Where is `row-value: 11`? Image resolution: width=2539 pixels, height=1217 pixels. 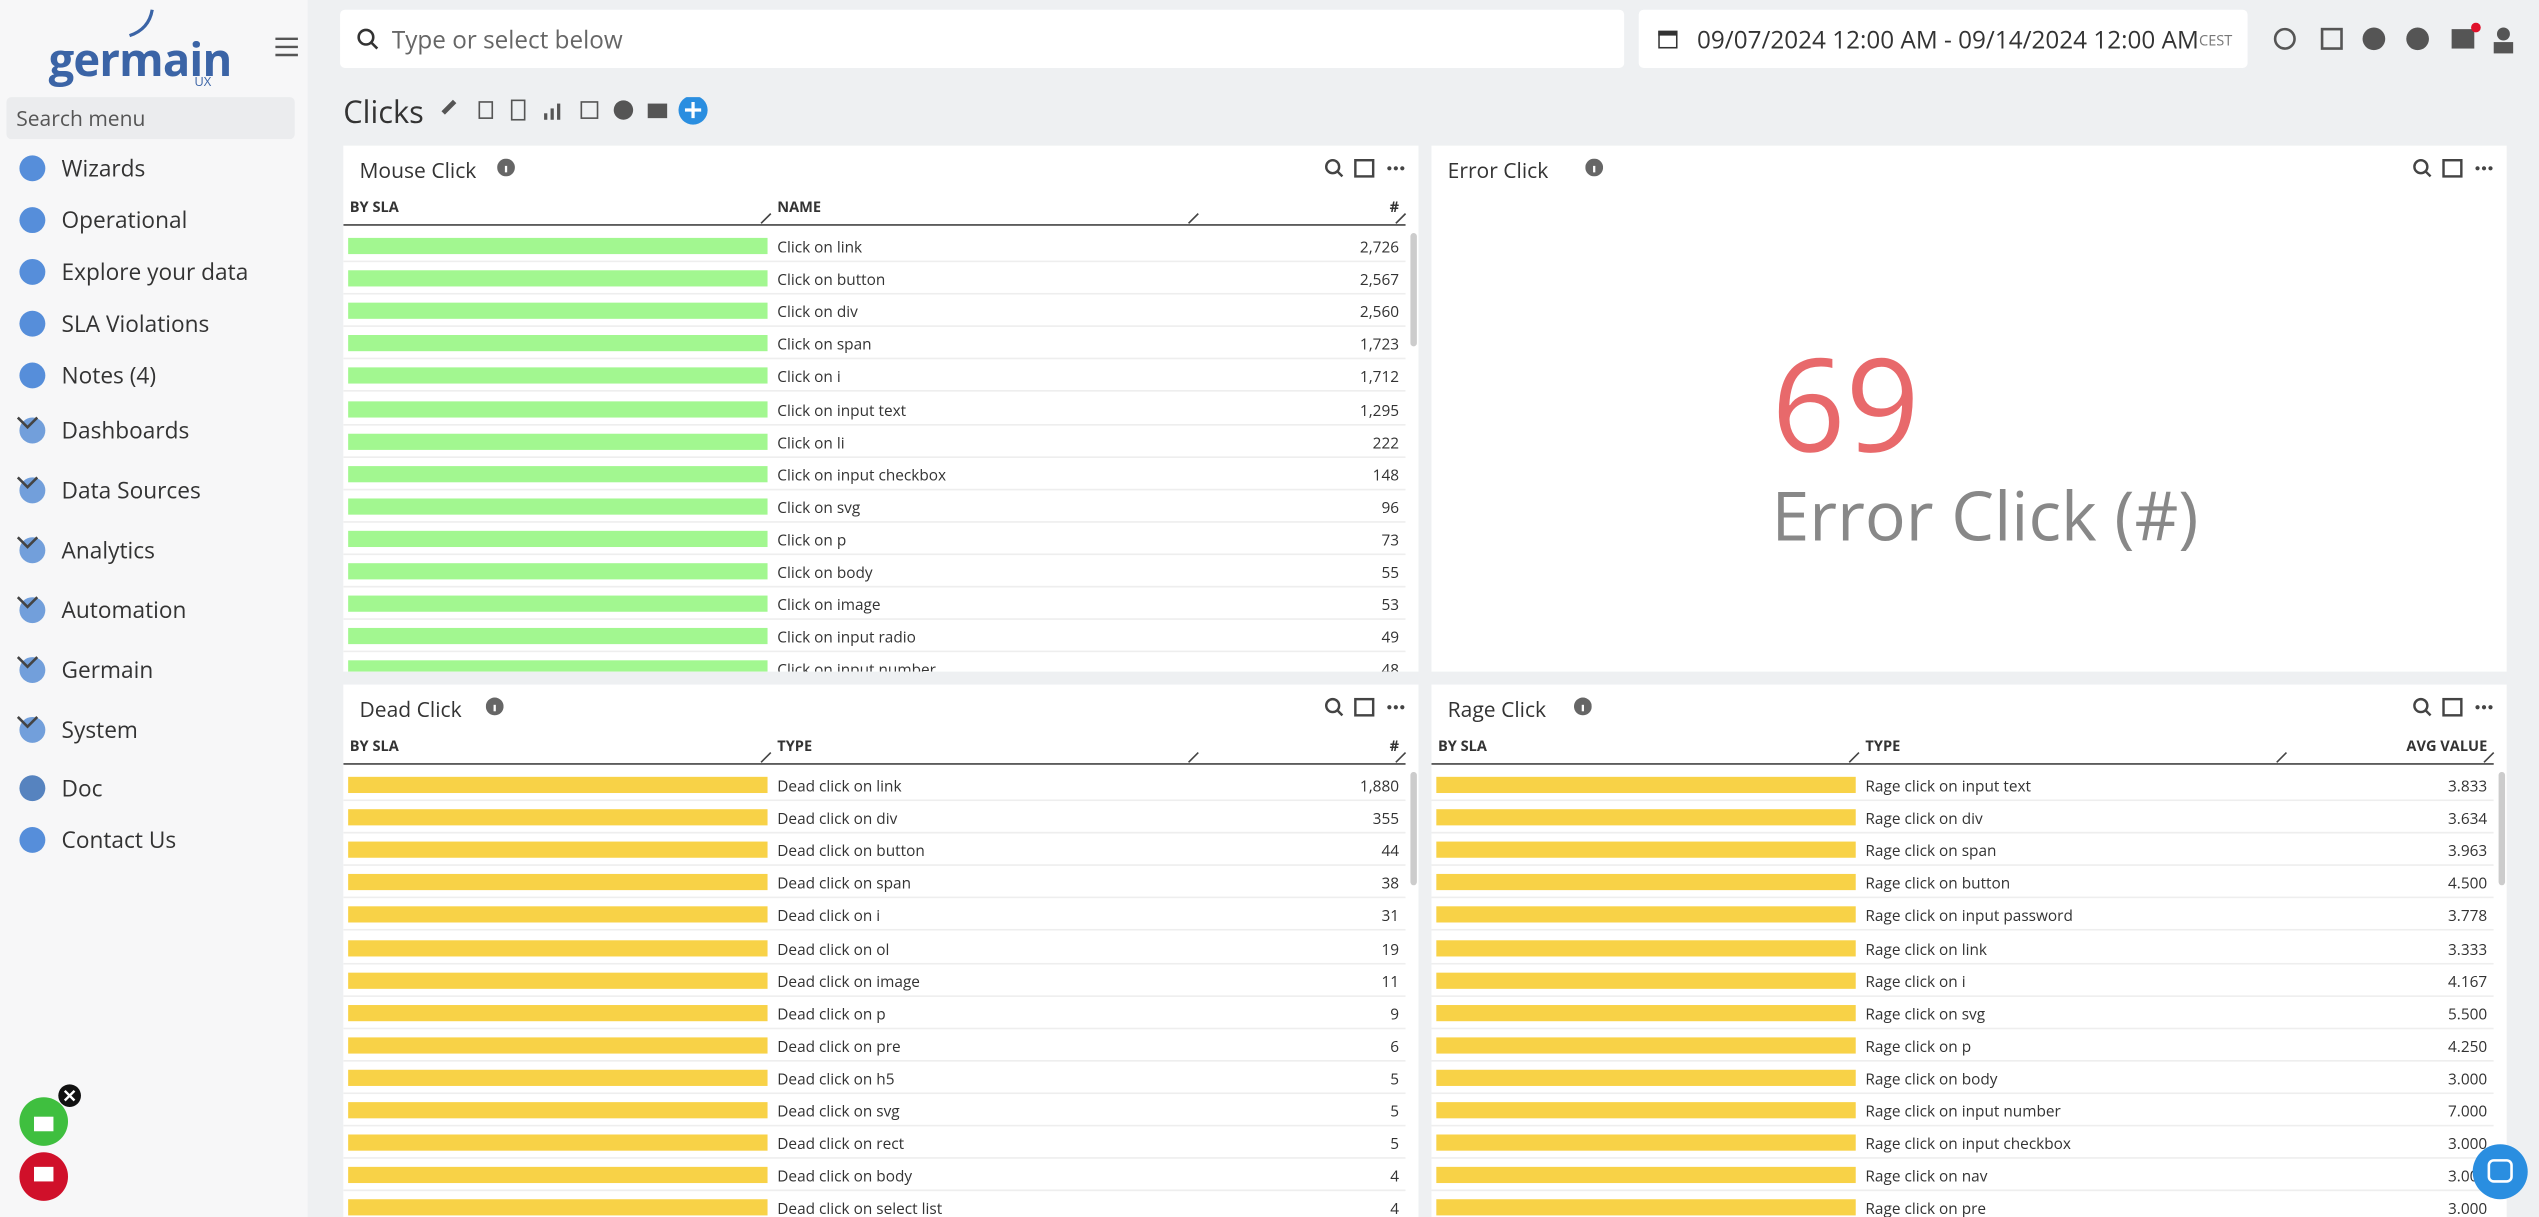 row-value: 11 is located at coordinates (1390, 981).